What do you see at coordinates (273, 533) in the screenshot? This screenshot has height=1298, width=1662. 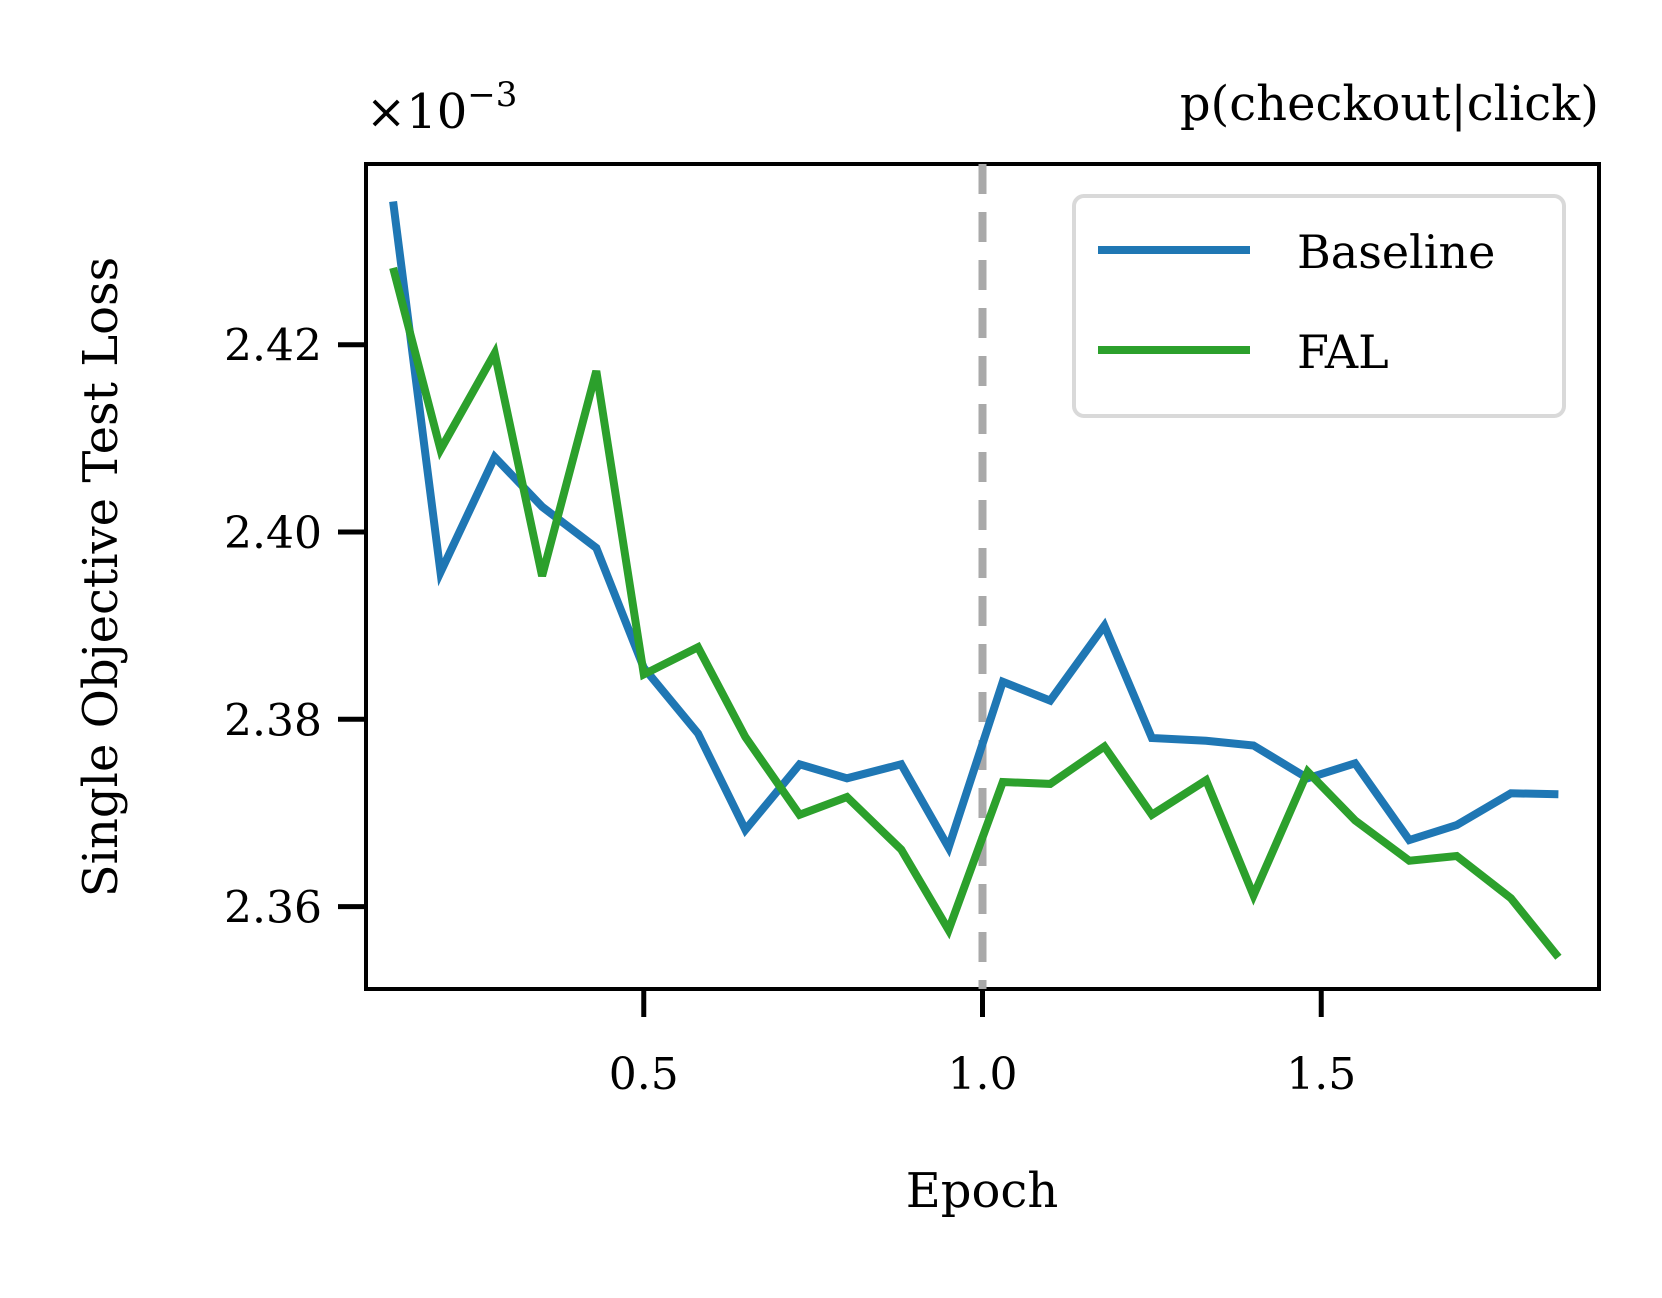 I see `y-tick-label: 2.40` at bounding box center [273, 533].